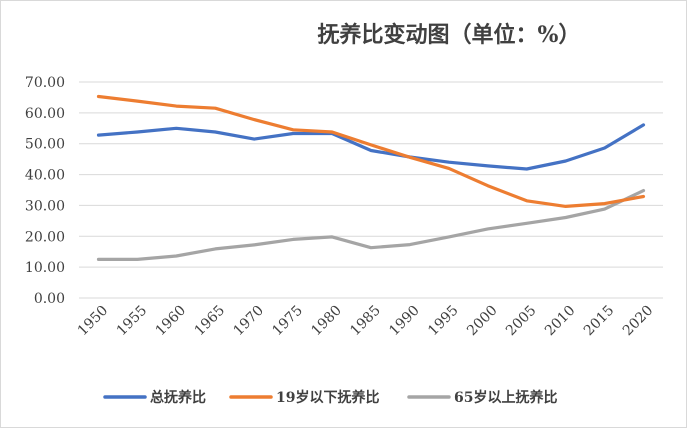 This screenshot has width=687, height=428. What do you see at coordinates (638, 321) in the screenshot?
I see `x-tick-label: 2020` at bounding box center [638, 321].